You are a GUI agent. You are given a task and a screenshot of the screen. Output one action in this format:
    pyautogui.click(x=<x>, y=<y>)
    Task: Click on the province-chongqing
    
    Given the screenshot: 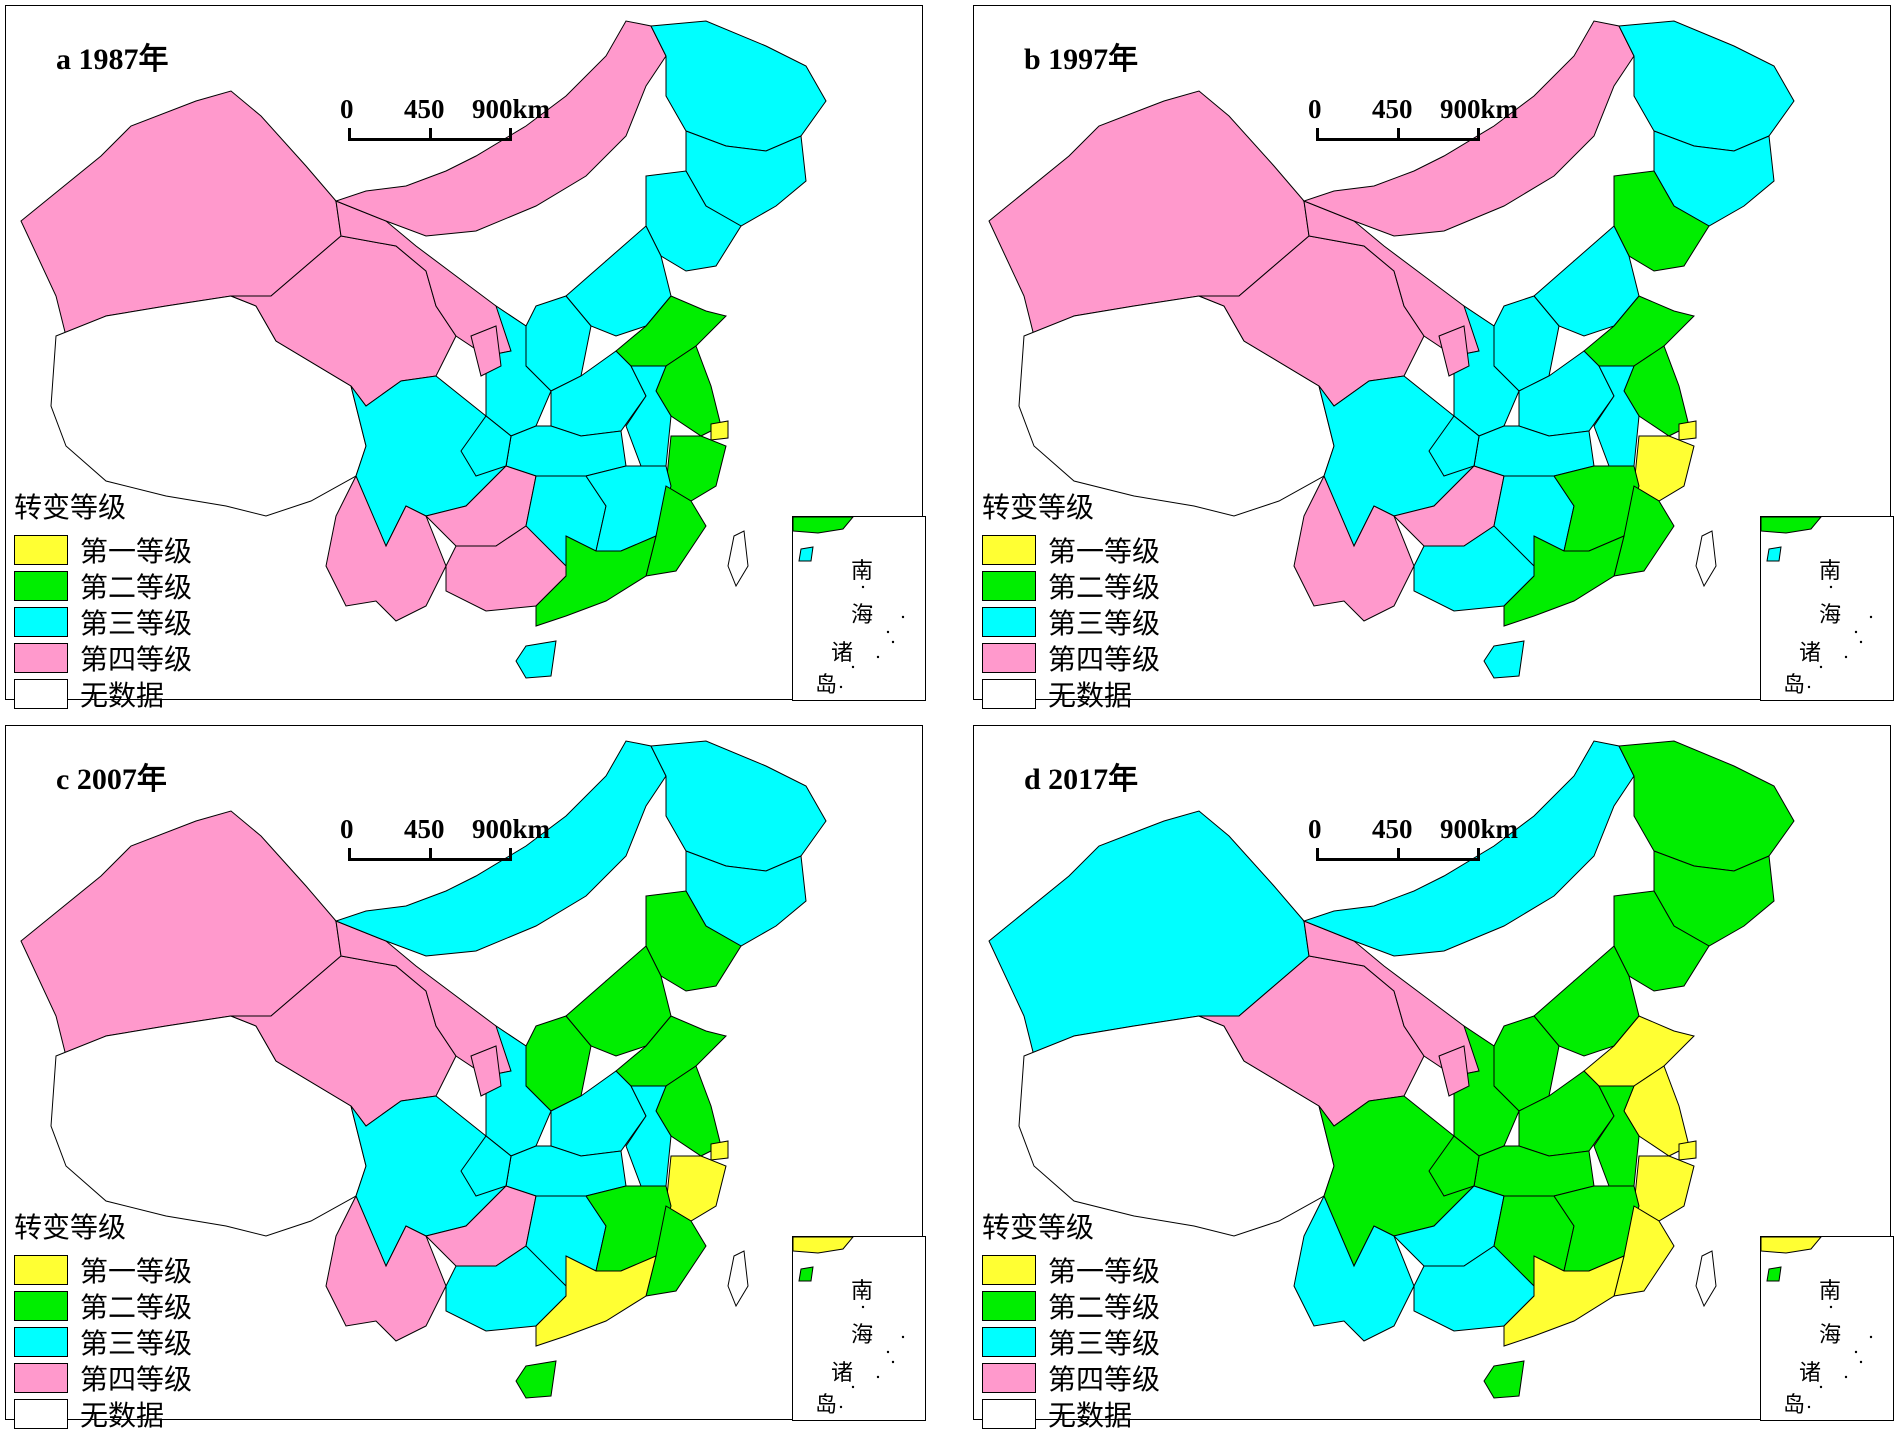 What is the action you would take?
    pyautogui.click(x=486, y=1166)
    